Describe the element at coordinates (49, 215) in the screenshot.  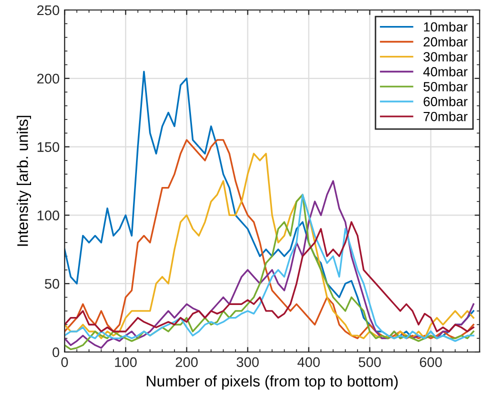
I see `y-tick-label: 100` at that location.